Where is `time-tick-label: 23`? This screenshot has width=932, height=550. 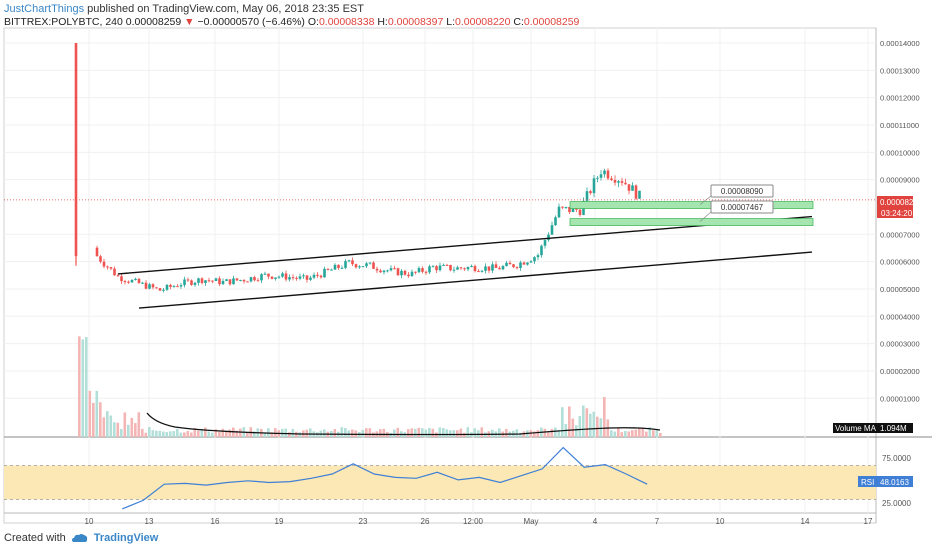 time-tick-label: 23 is located at coordinates (363, 521).